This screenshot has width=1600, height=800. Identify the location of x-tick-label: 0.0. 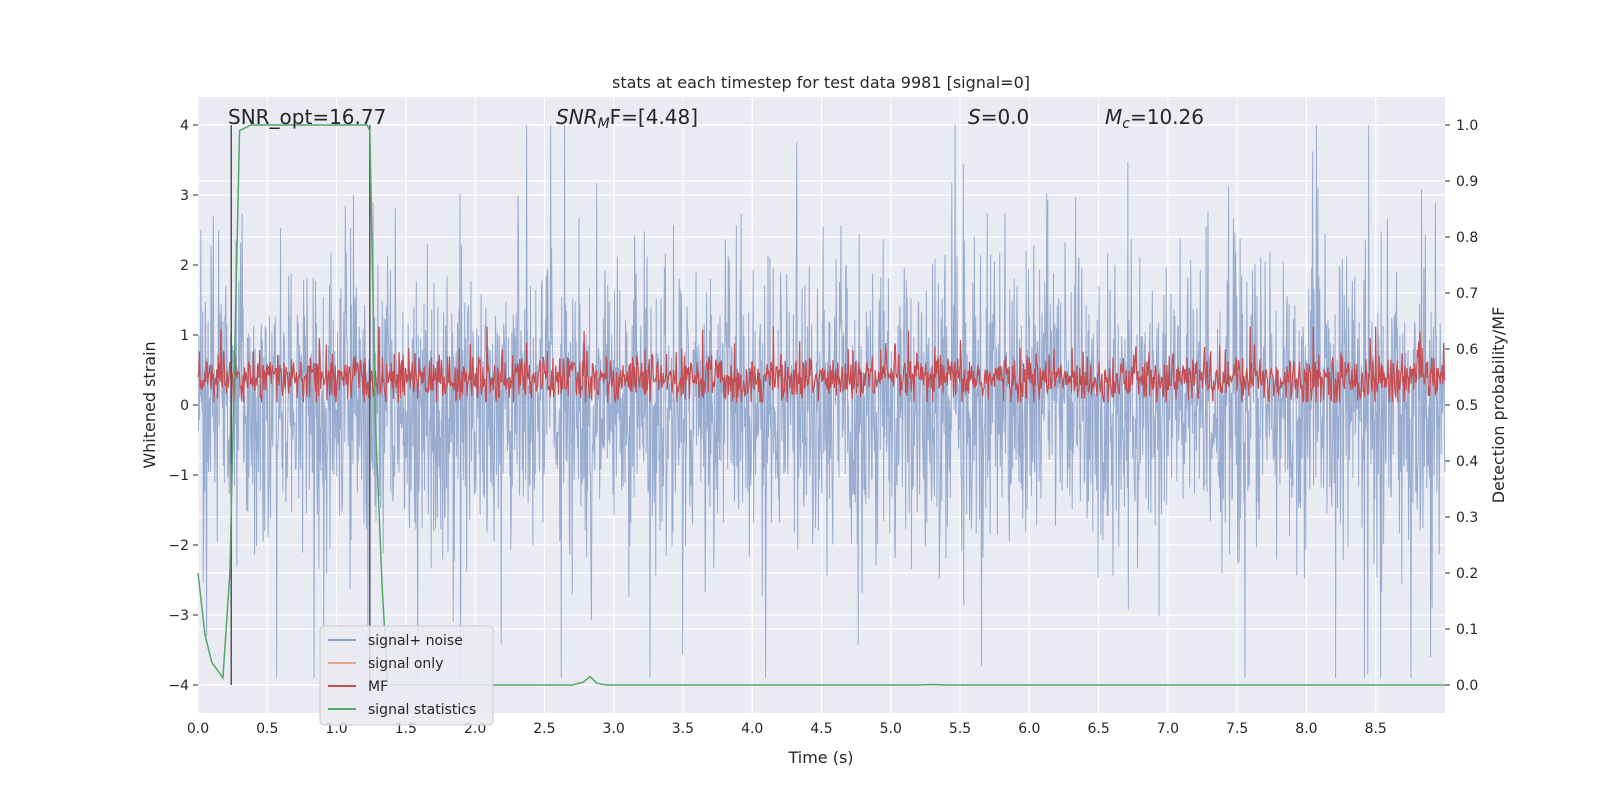
(198, 729).